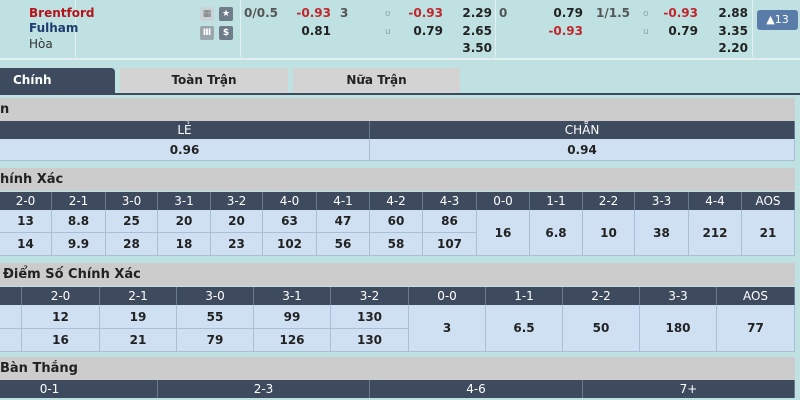  I want to click on ht-1x2-draw: 2.20, so click(733, 48).